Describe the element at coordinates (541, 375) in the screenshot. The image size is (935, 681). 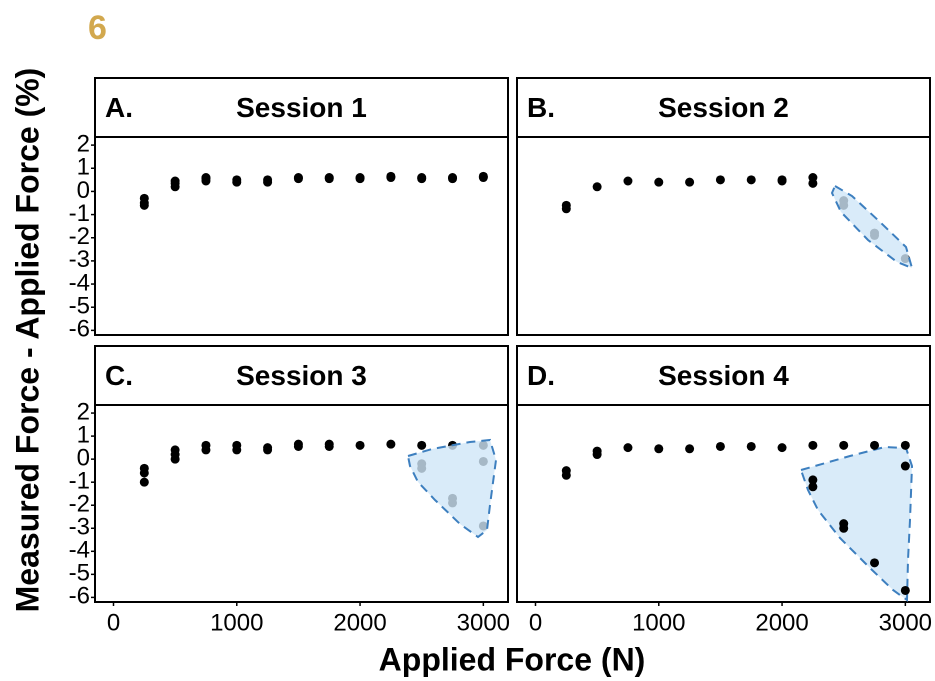
I see `panel-label: D.` at that location.